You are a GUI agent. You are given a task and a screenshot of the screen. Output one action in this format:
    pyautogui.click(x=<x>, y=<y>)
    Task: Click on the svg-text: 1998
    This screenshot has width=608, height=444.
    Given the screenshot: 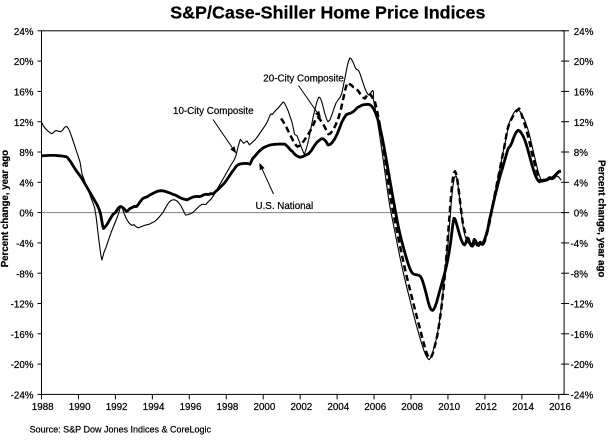 What is the action you would take?
    pyautogui.click(x=228, y=407)
    